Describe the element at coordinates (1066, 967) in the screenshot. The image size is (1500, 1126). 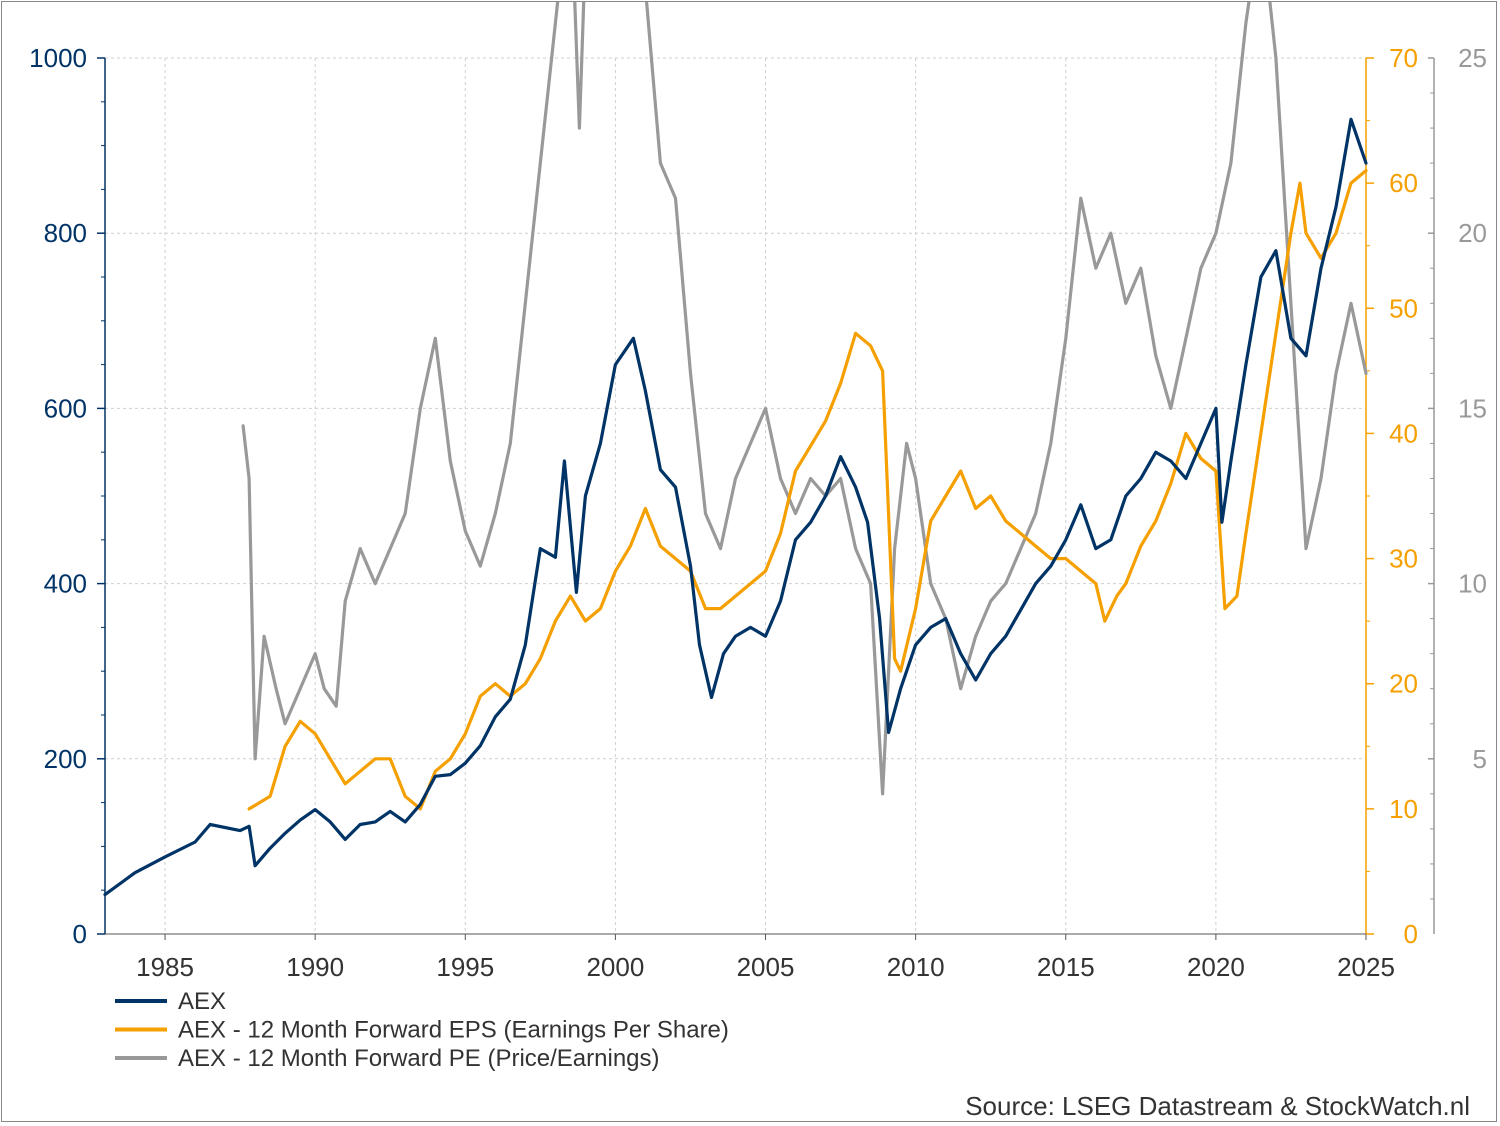
I see `x-tick-label: 2015` at that location.